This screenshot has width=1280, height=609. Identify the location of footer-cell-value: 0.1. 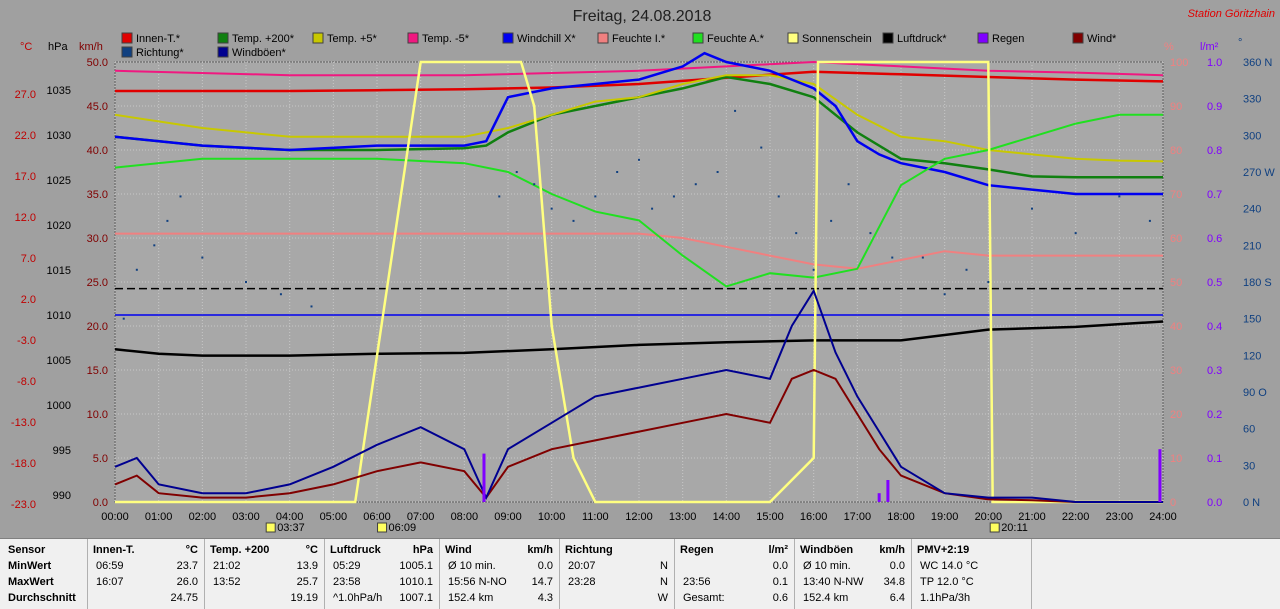
(780, 582).